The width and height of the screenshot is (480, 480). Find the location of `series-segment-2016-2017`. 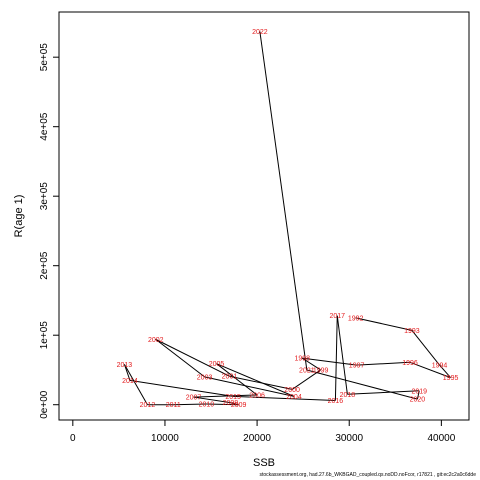

series-segment-2016-2017 is located at coordinates (336, 358).